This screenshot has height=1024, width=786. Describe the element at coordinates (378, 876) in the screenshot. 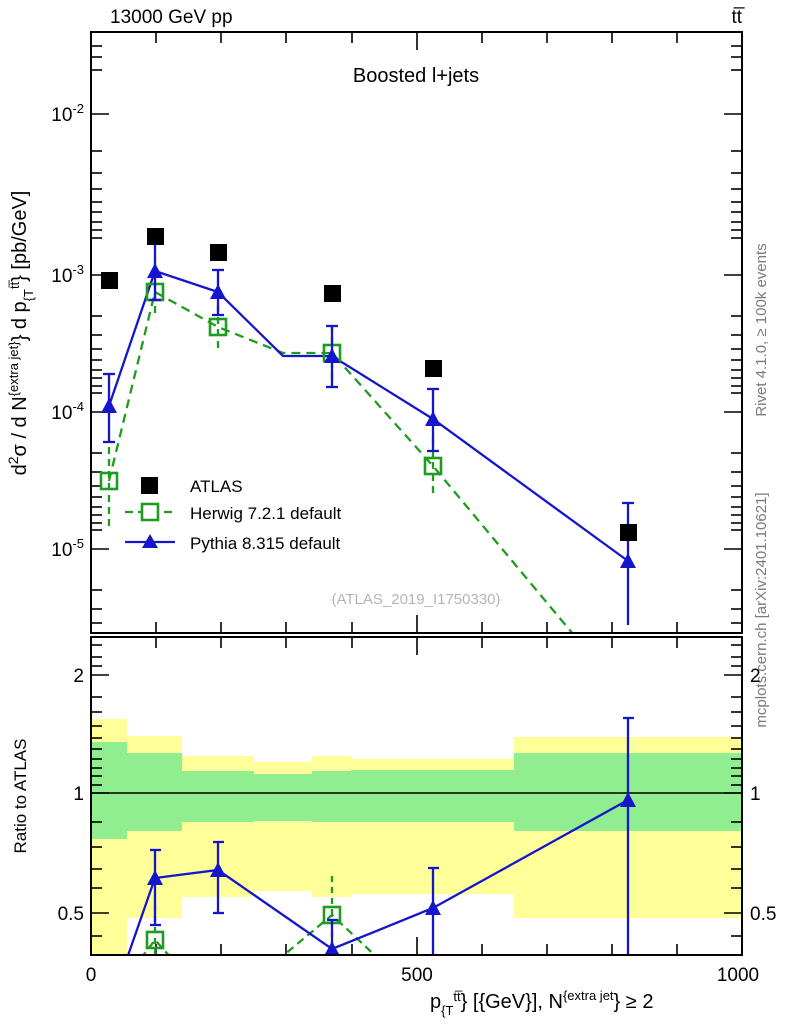

I see `pythia-ratio-line` at that location.